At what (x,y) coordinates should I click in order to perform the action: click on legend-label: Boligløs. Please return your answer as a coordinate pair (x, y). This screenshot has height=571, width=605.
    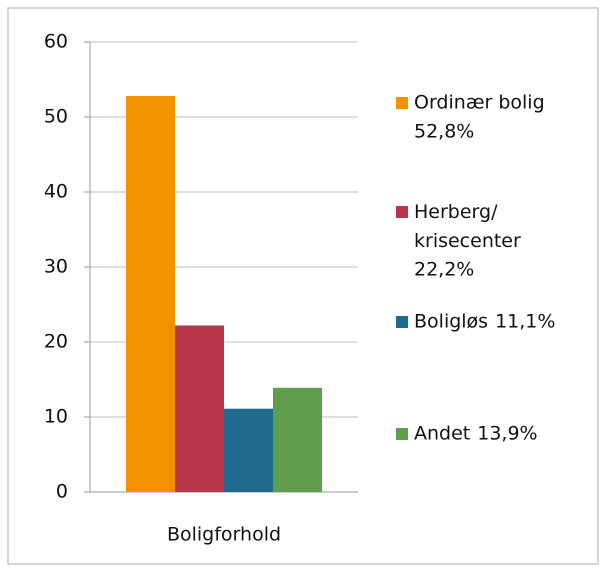
    Looking at the image, I should click on (451, 322).